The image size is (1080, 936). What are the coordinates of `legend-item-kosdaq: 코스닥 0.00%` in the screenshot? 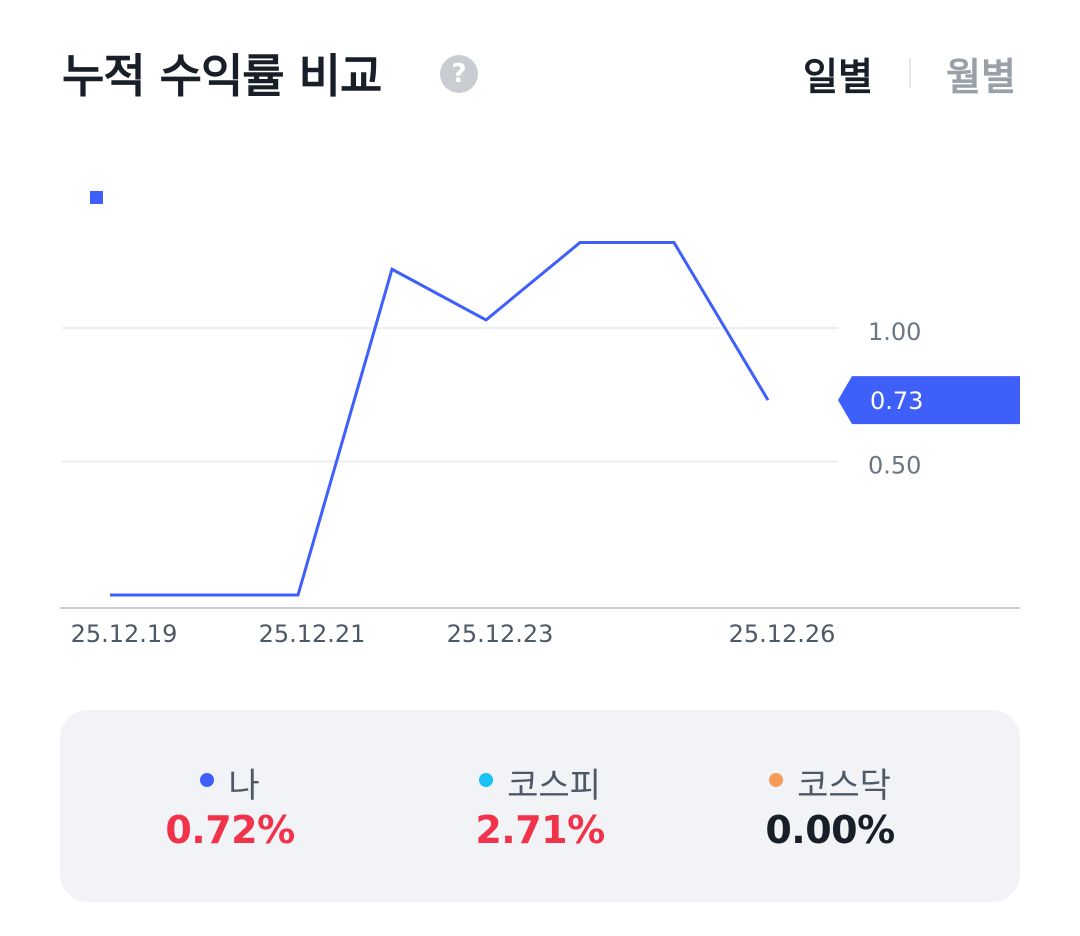 It's located at (830, 806).